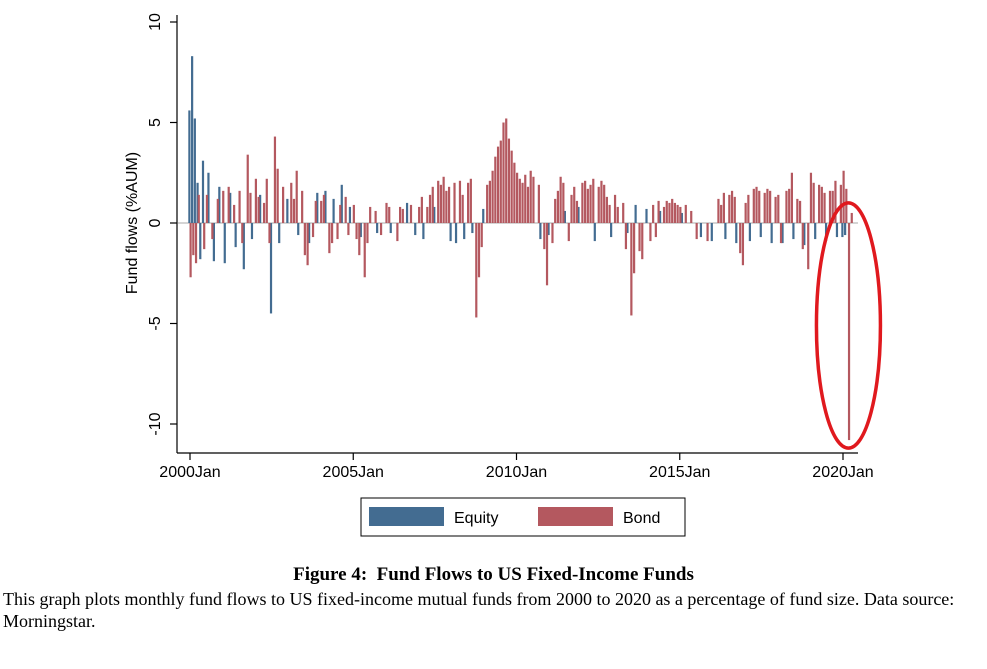  Describe the element at coordinates (476, 518) in the screenshot. I see `legend-label-equity: Equity` at that location.